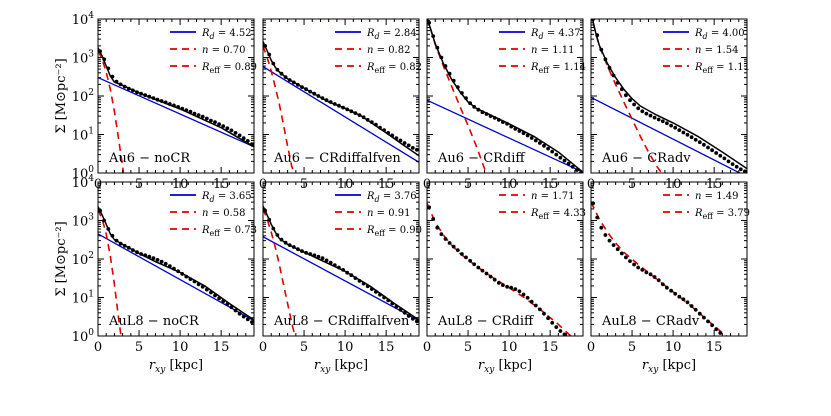 Image resolution: width=831 pixels, height=416 pixels. I want to click on axes-frame, so click(505, 96).